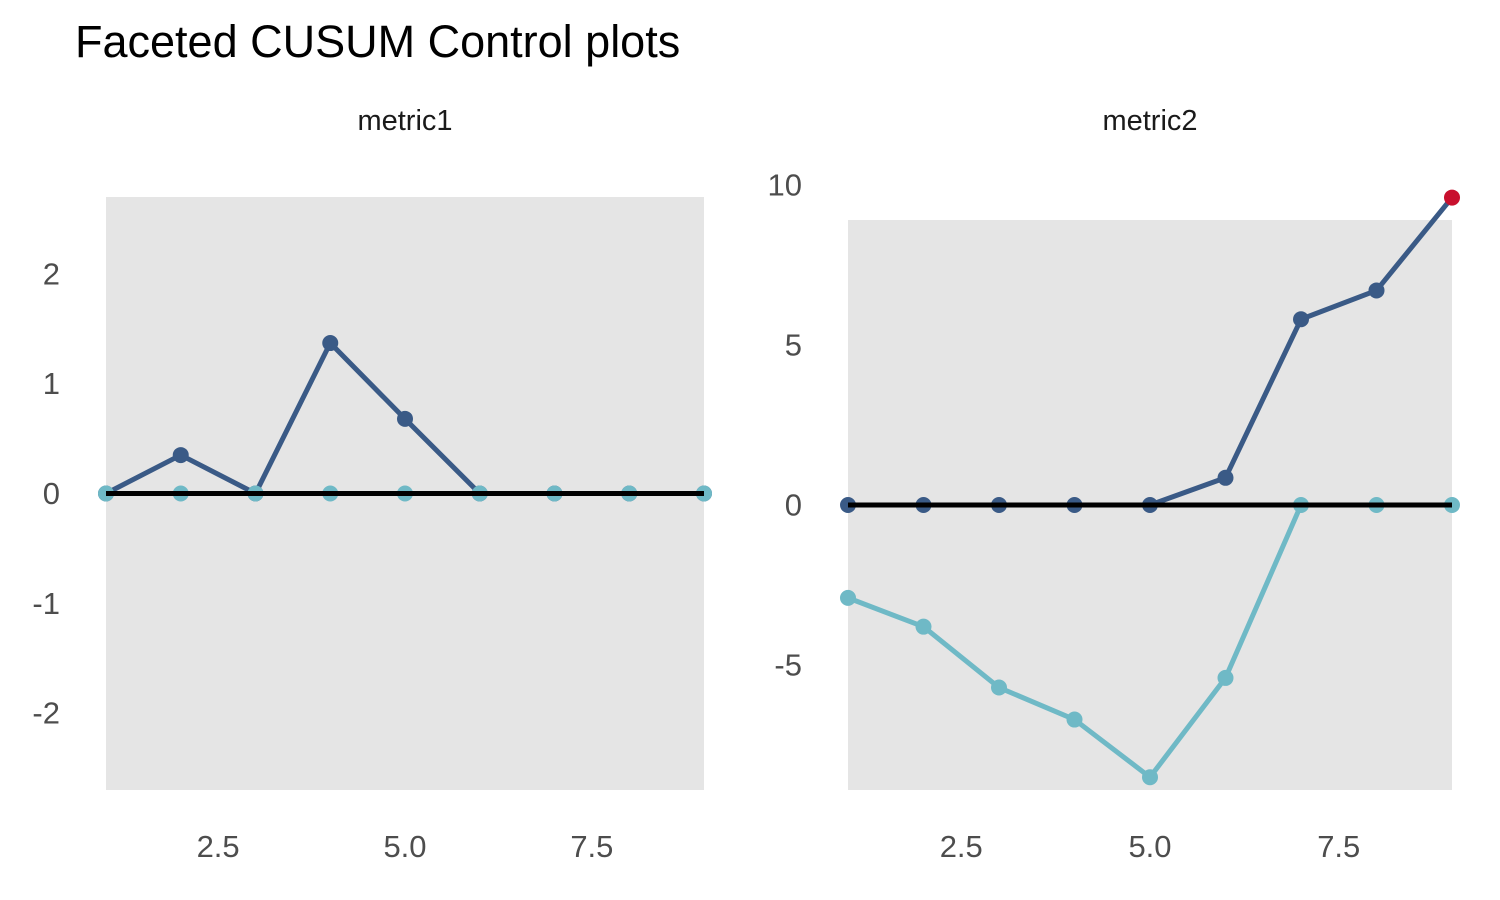 The height and width of the screenshot is (900, 1500). I want to click on x-tick-label-metric2: 2.5, so click(961, 846).